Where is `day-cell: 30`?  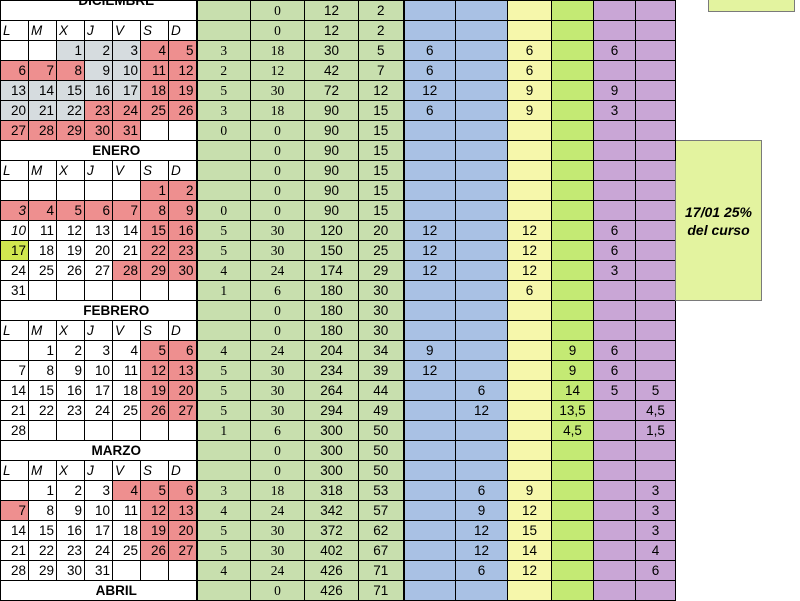 day-cell: 30 is located at coordinates (70, 570).